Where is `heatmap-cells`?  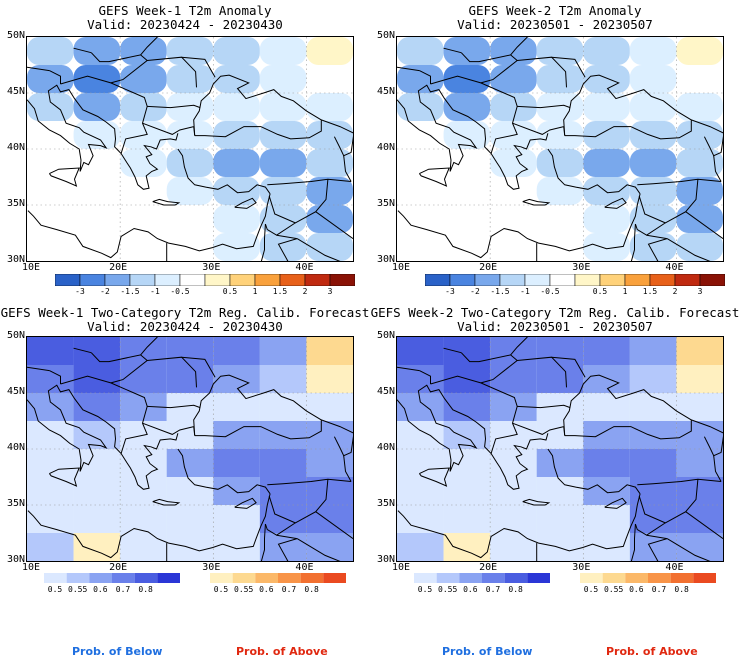
heatmap-cells is located at coordinates (560, 449).